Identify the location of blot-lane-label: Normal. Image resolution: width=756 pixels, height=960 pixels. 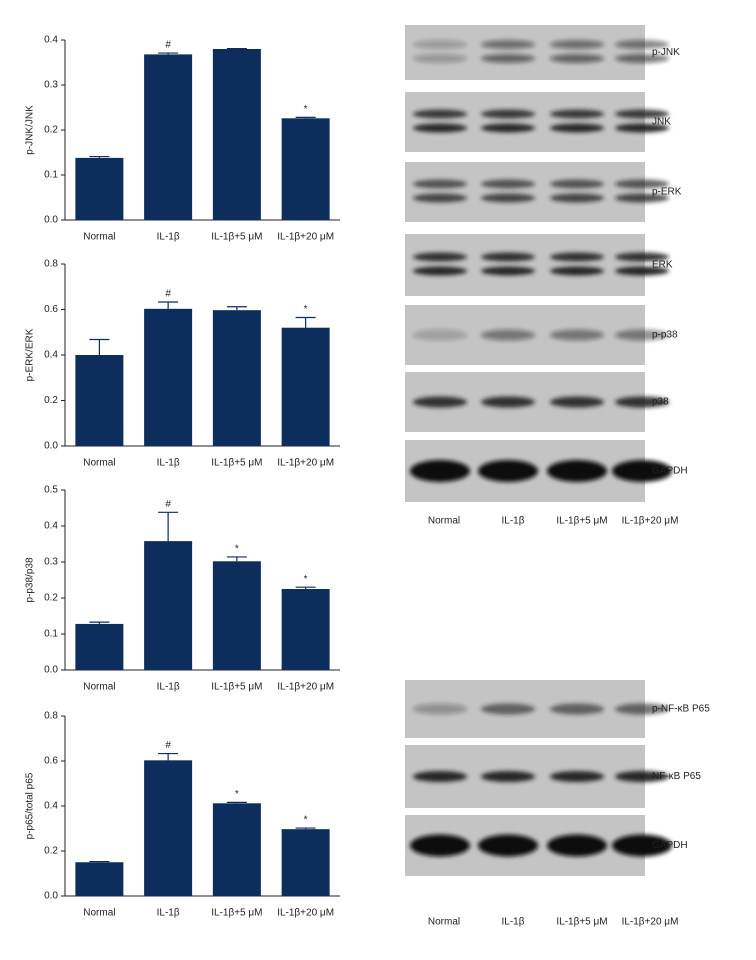
(444, 922).